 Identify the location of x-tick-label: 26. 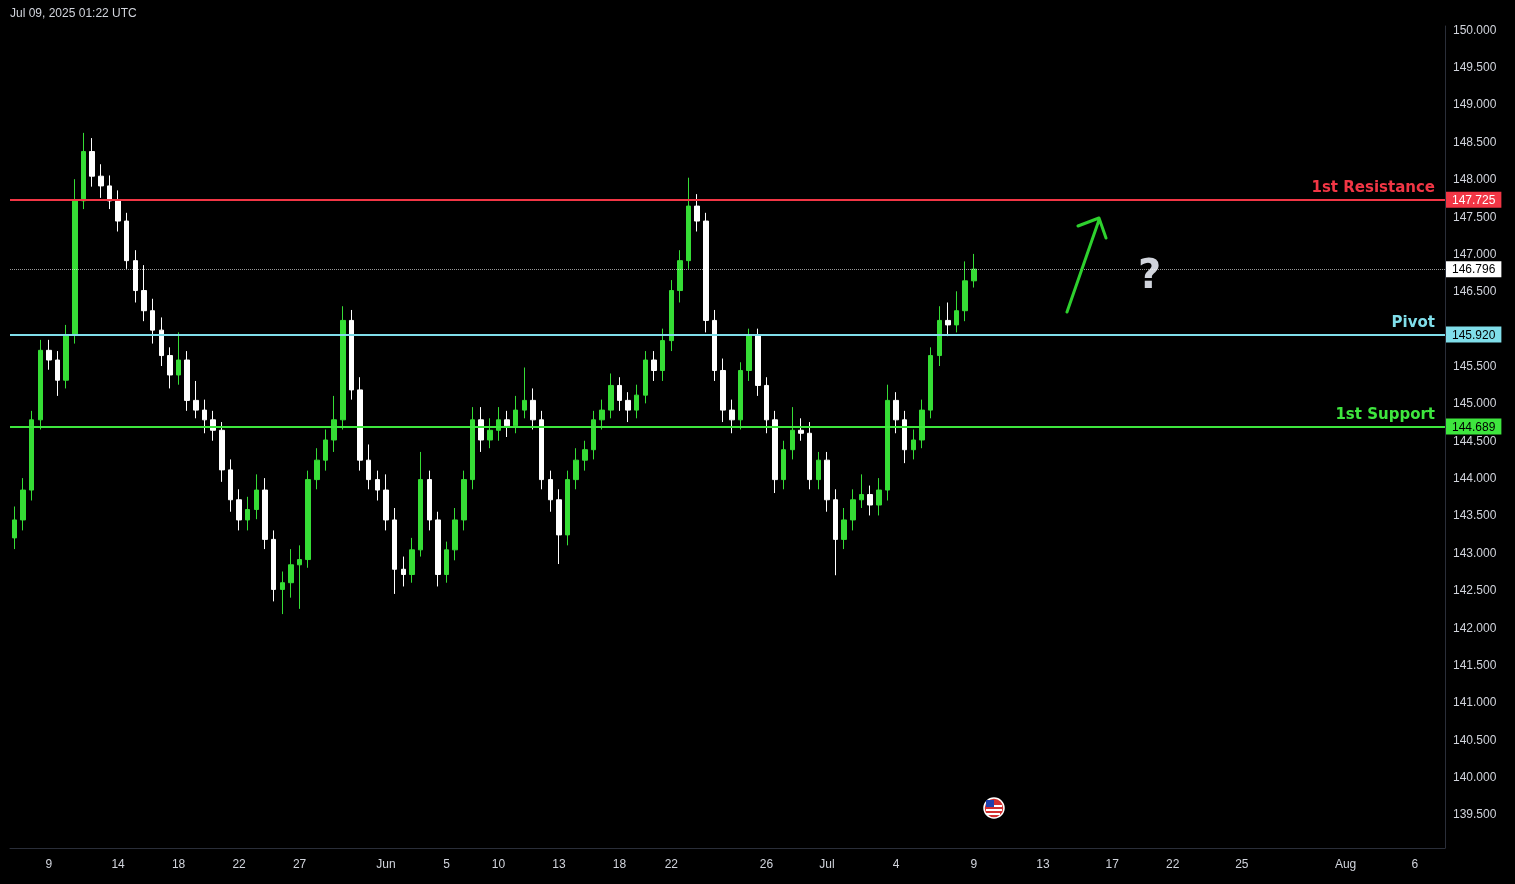
(766, 864).